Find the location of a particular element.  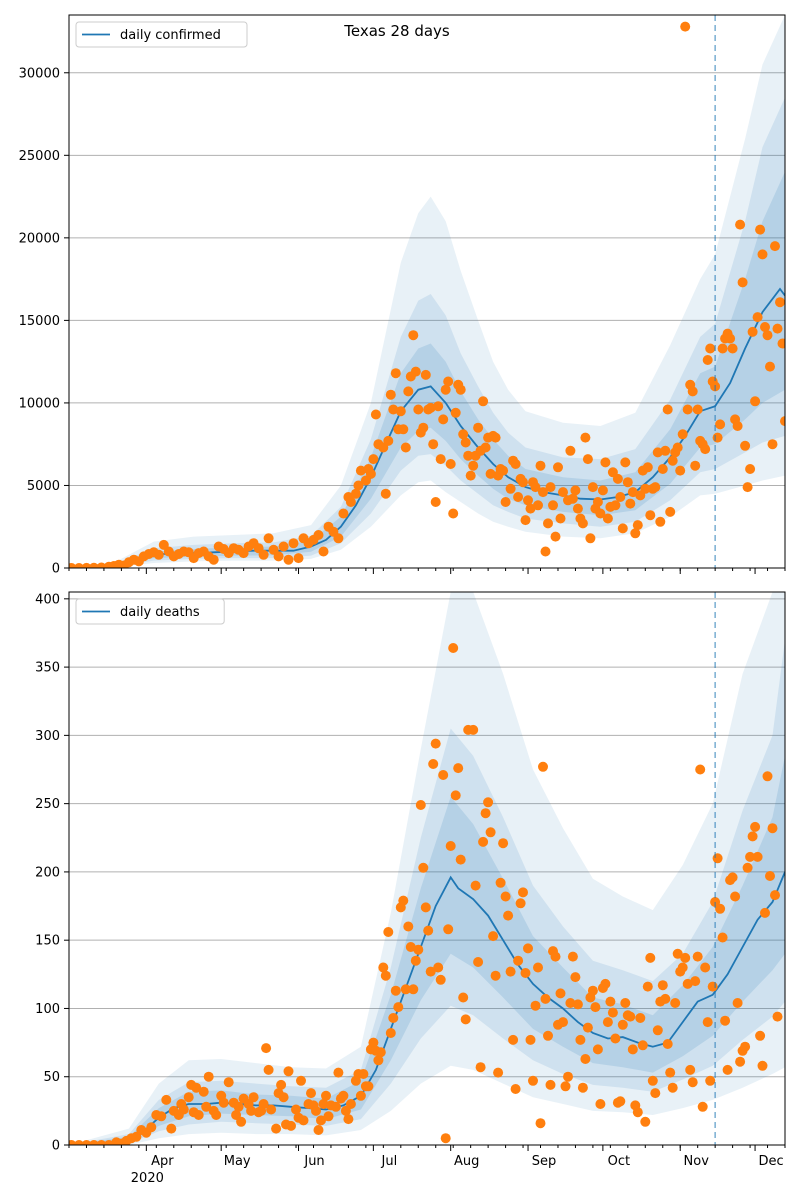

y-tick-label-8: 400 is located at coordinates (47, 599).